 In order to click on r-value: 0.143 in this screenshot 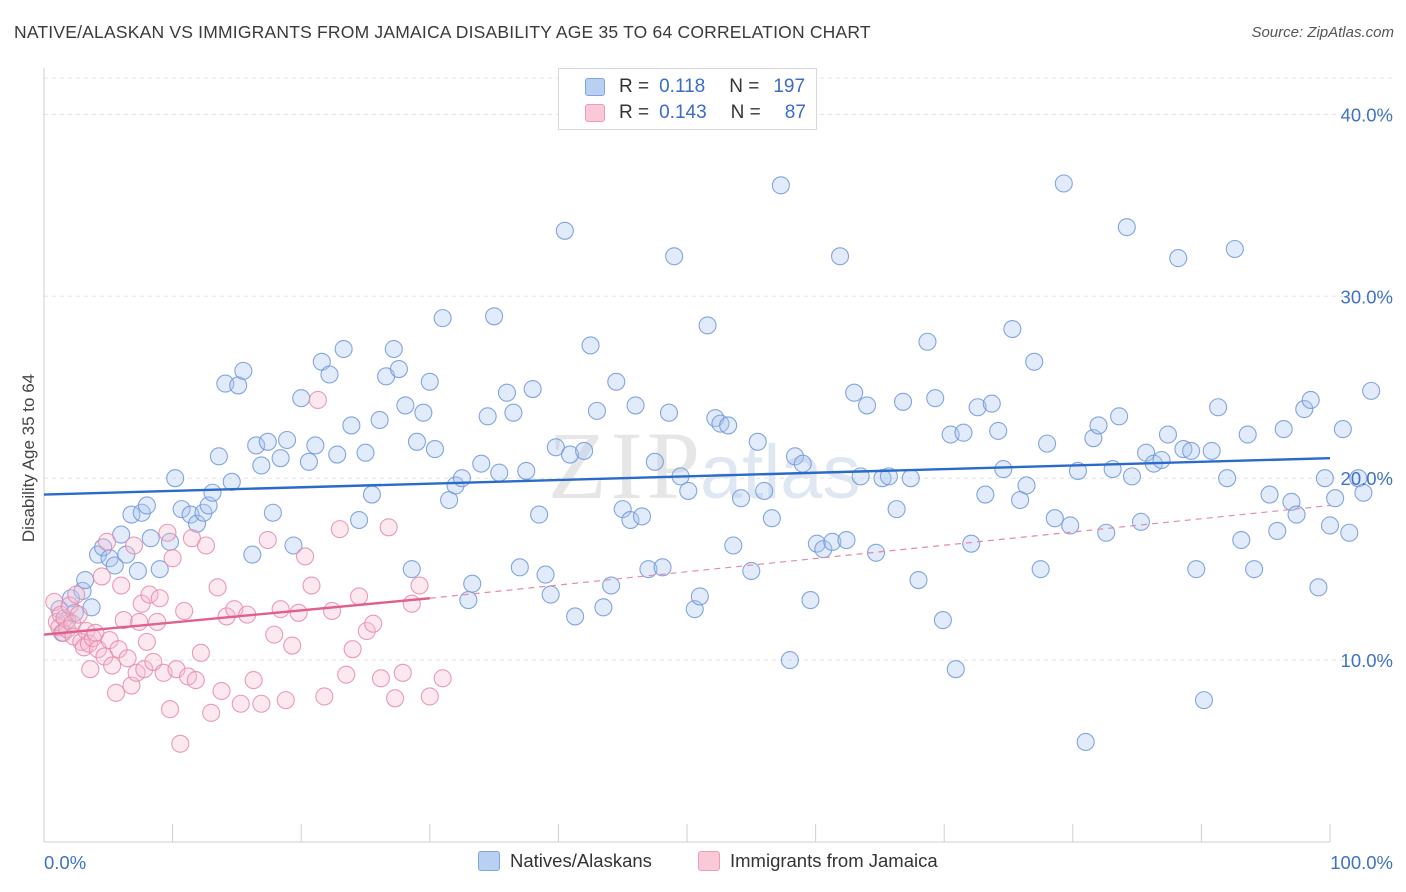, I will do `click(683, 112)`.